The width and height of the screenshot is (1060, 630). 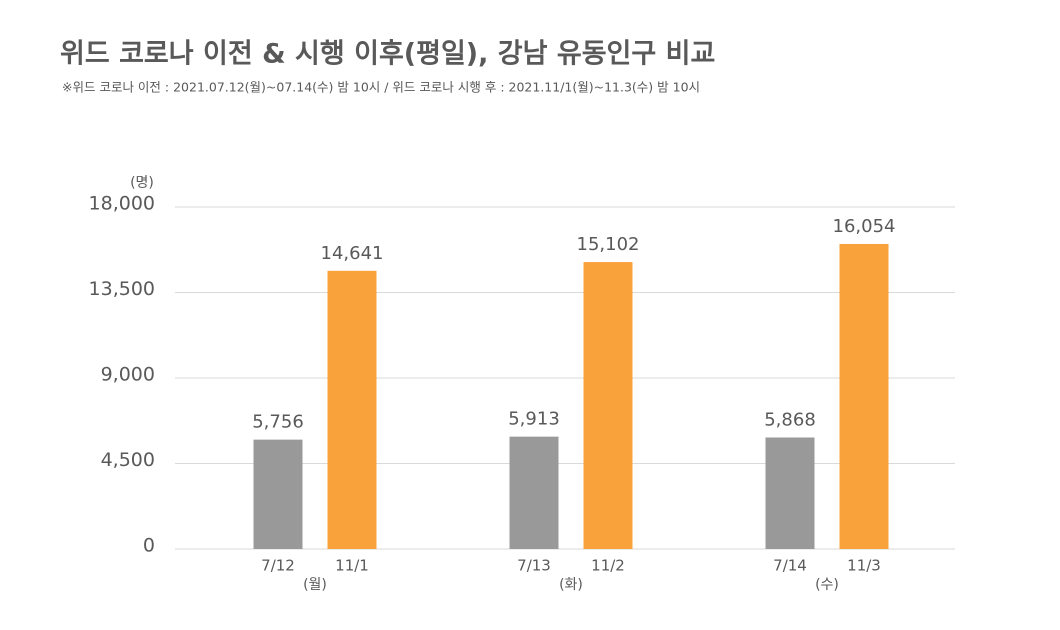 What do you see at coordinates (864, 226) in the screenshot?
I see `value-label: 16,054` at bounding box center [864, 226].